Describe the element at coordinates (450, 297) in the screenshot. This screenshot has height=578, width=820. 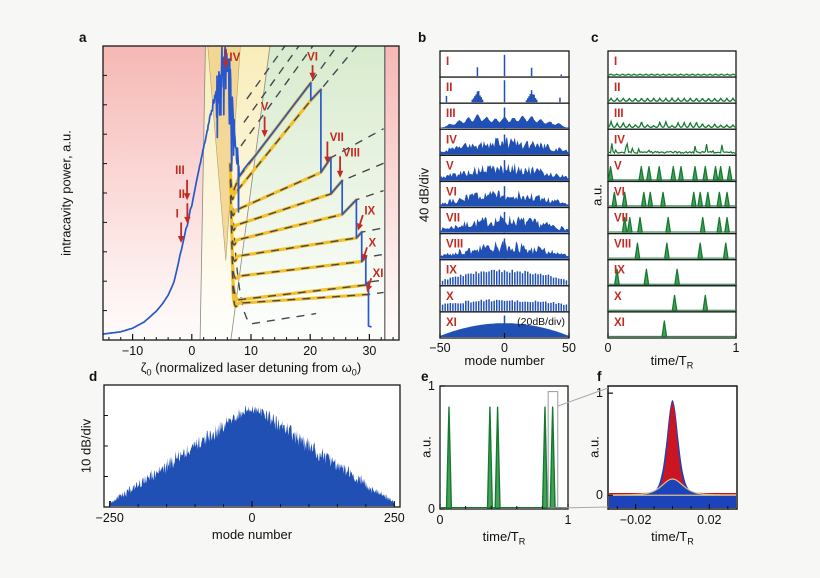
I see `row-label: X` at that location.